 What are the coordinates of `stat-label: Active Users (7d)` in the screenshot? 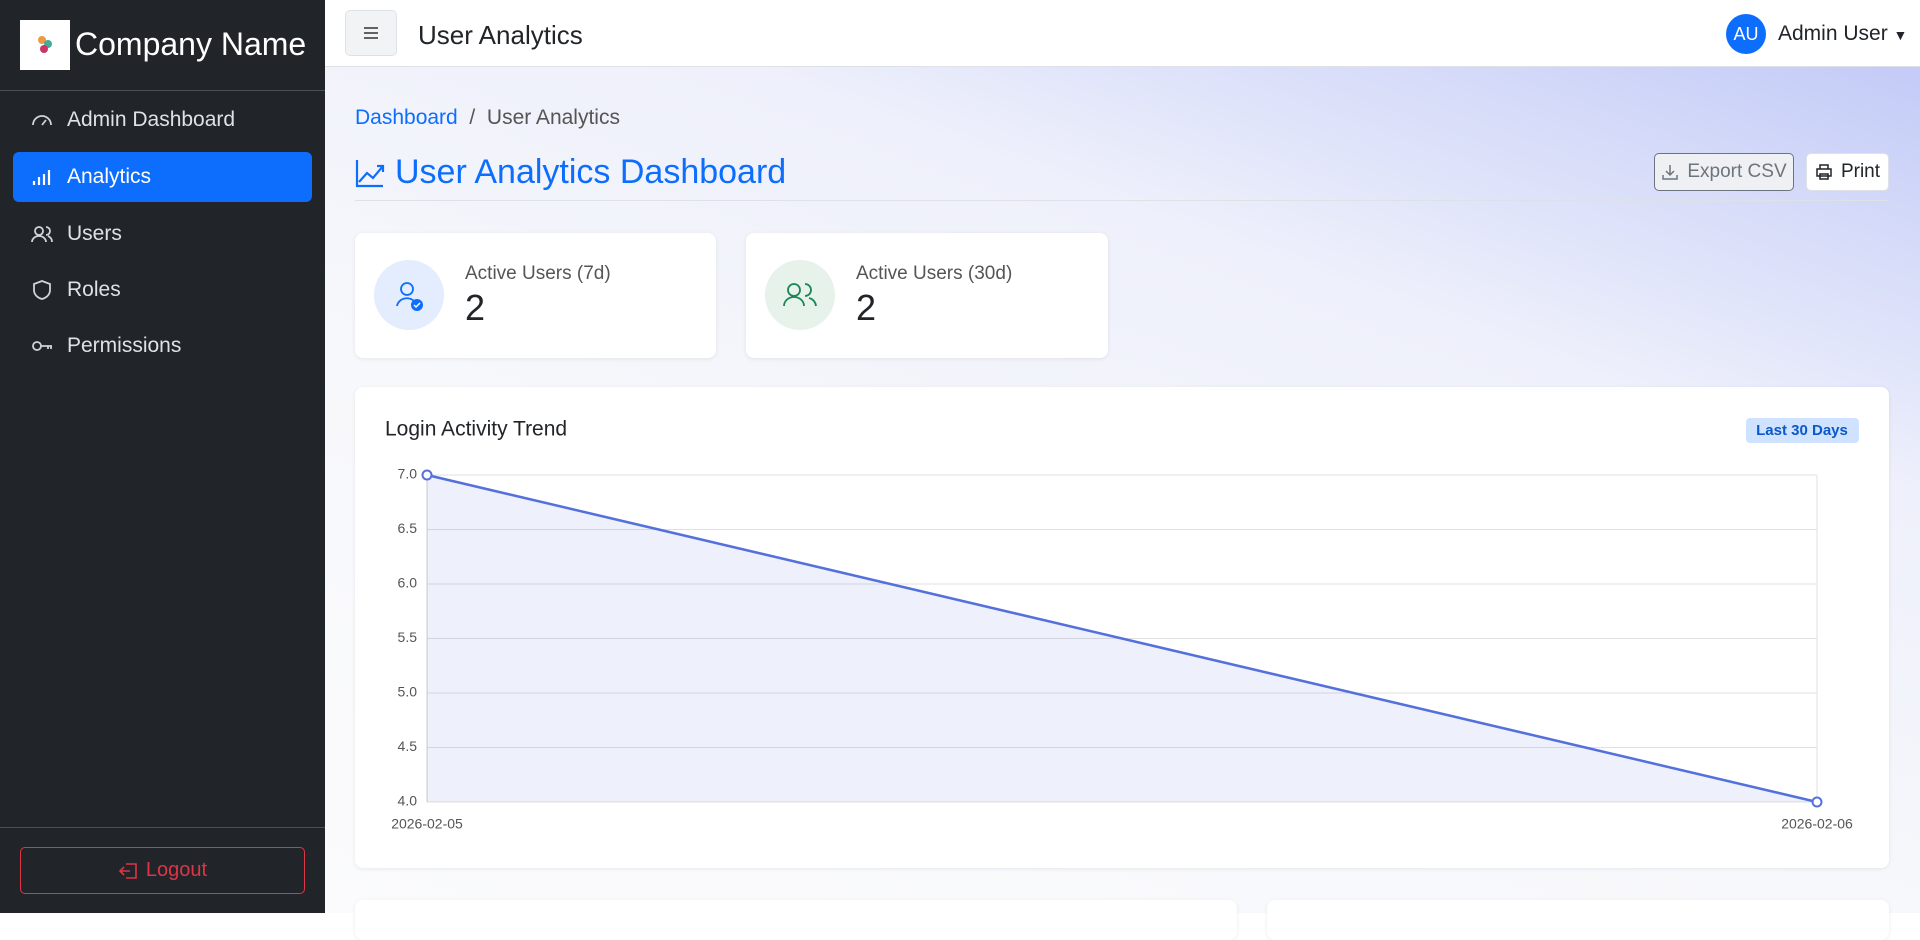 It's located at (538, 273).